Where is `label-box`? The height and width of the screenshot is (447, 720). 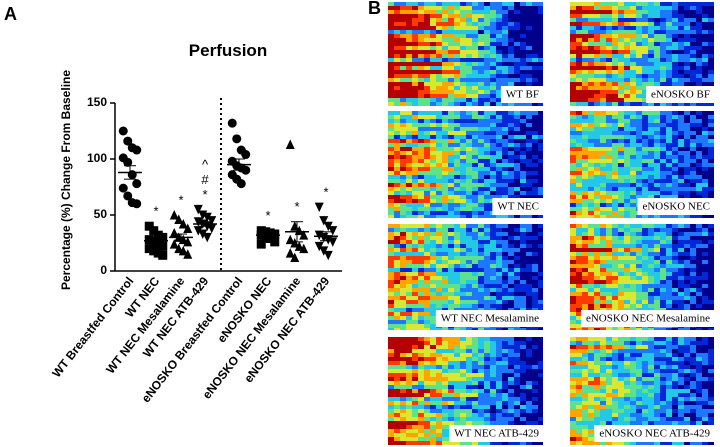 label-box is located at coordinates (496, 433).